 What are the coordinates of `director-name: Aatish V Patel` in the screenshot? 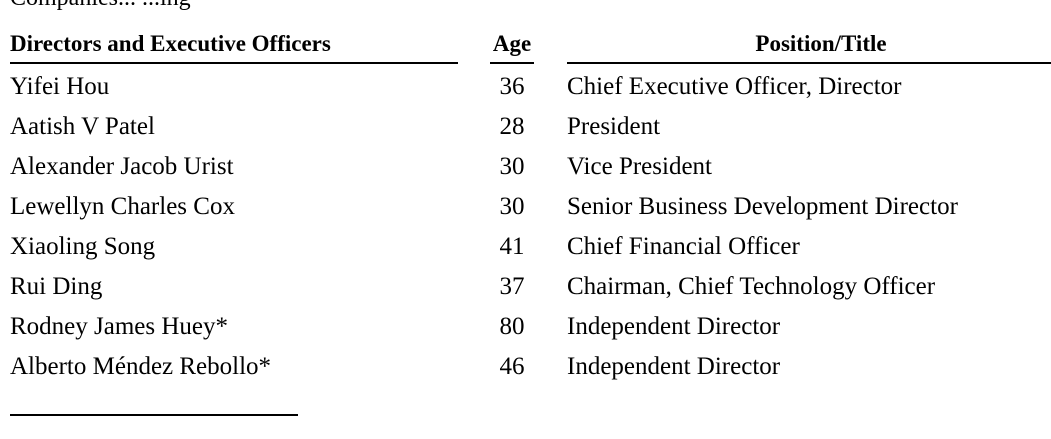 It's located at (82, 126).